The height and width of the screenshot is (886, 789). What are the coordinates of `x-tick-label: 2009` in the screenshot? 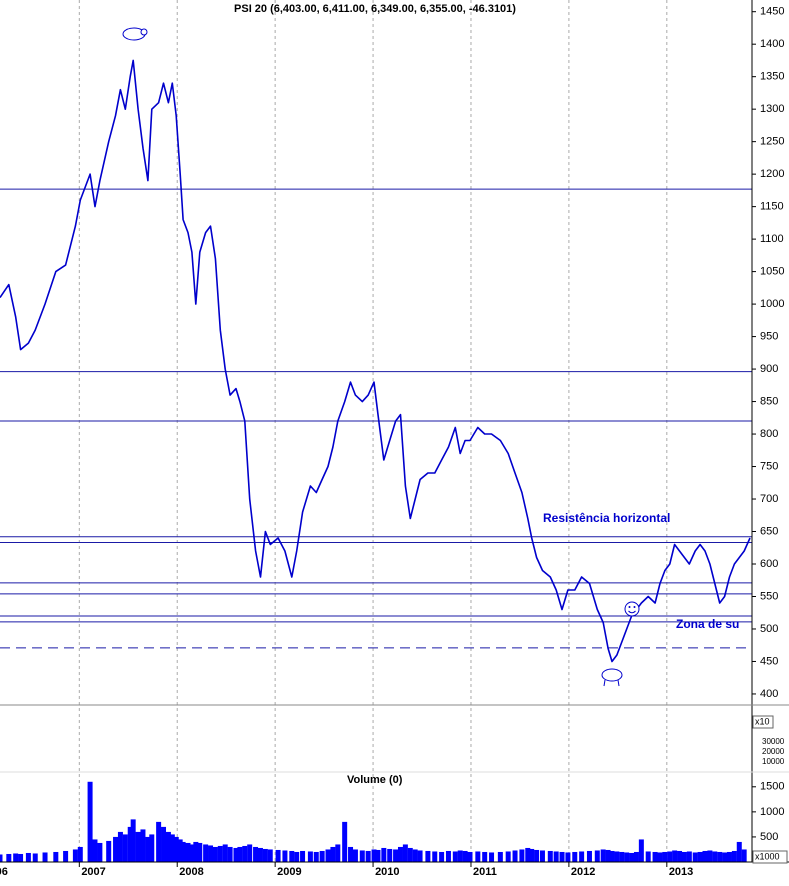 It's located at (289, 872).